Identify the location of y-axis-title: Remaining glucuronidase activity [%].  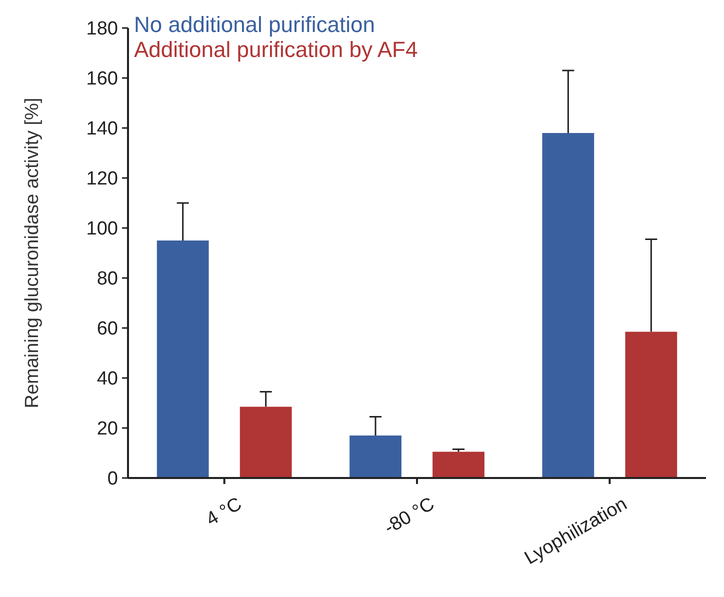
(32, 253).